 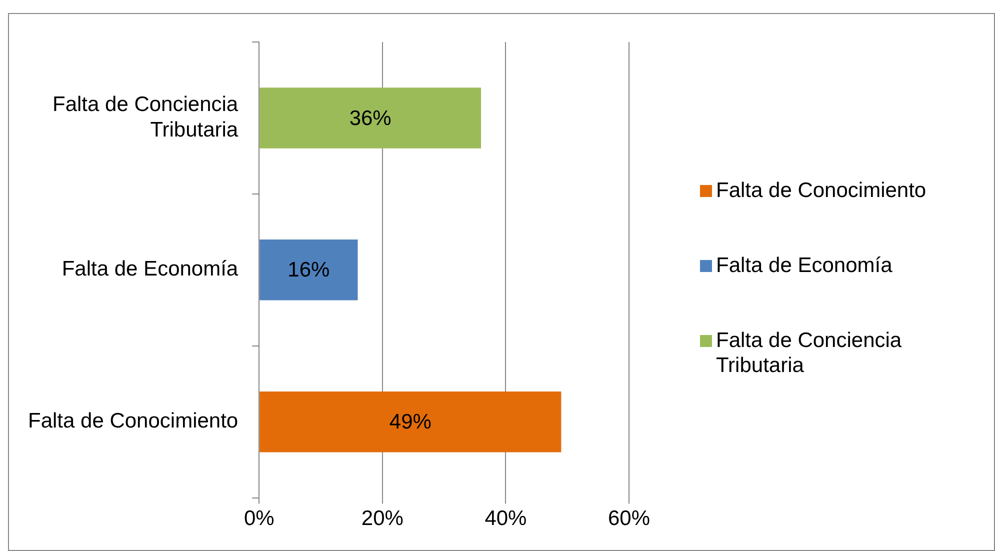 I want to click on x-tick-label: 60%, so click(x=629, y=518).